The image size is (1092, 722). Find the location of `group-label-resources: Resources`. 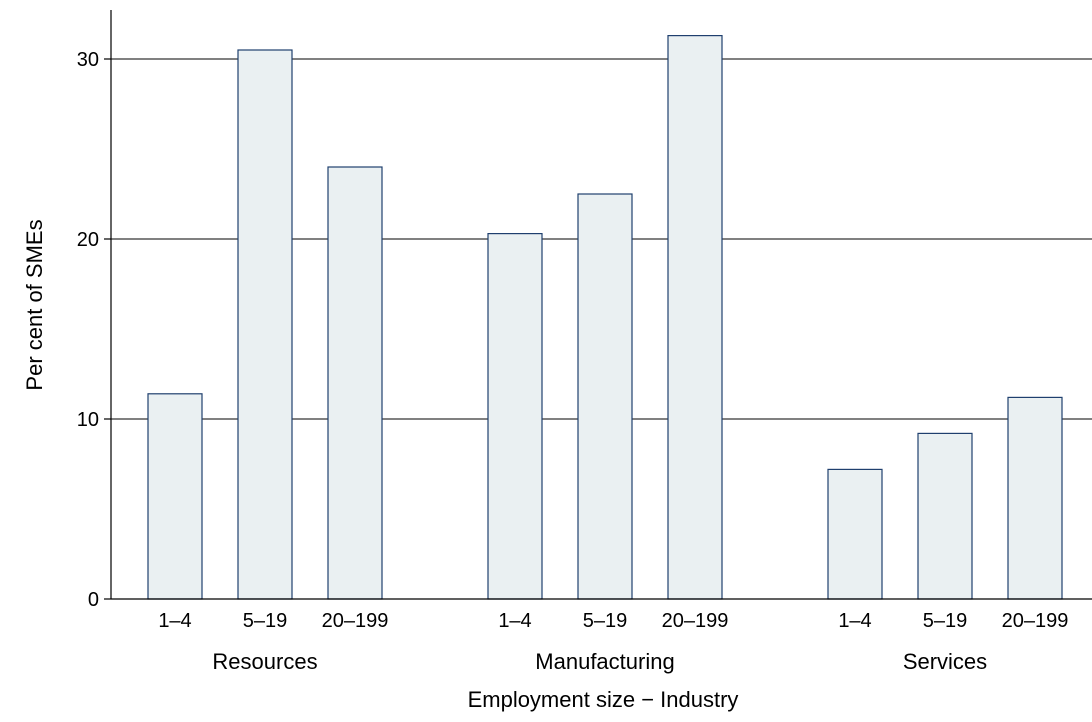

group-label-resources: Resources is located at coordinates (264, 661).